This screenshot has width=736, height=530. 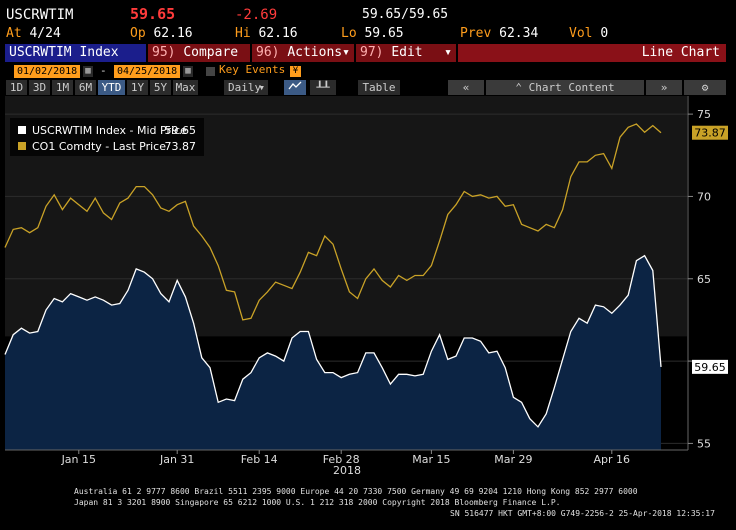 I want to click on legend-background, so click(x=107, y=137).